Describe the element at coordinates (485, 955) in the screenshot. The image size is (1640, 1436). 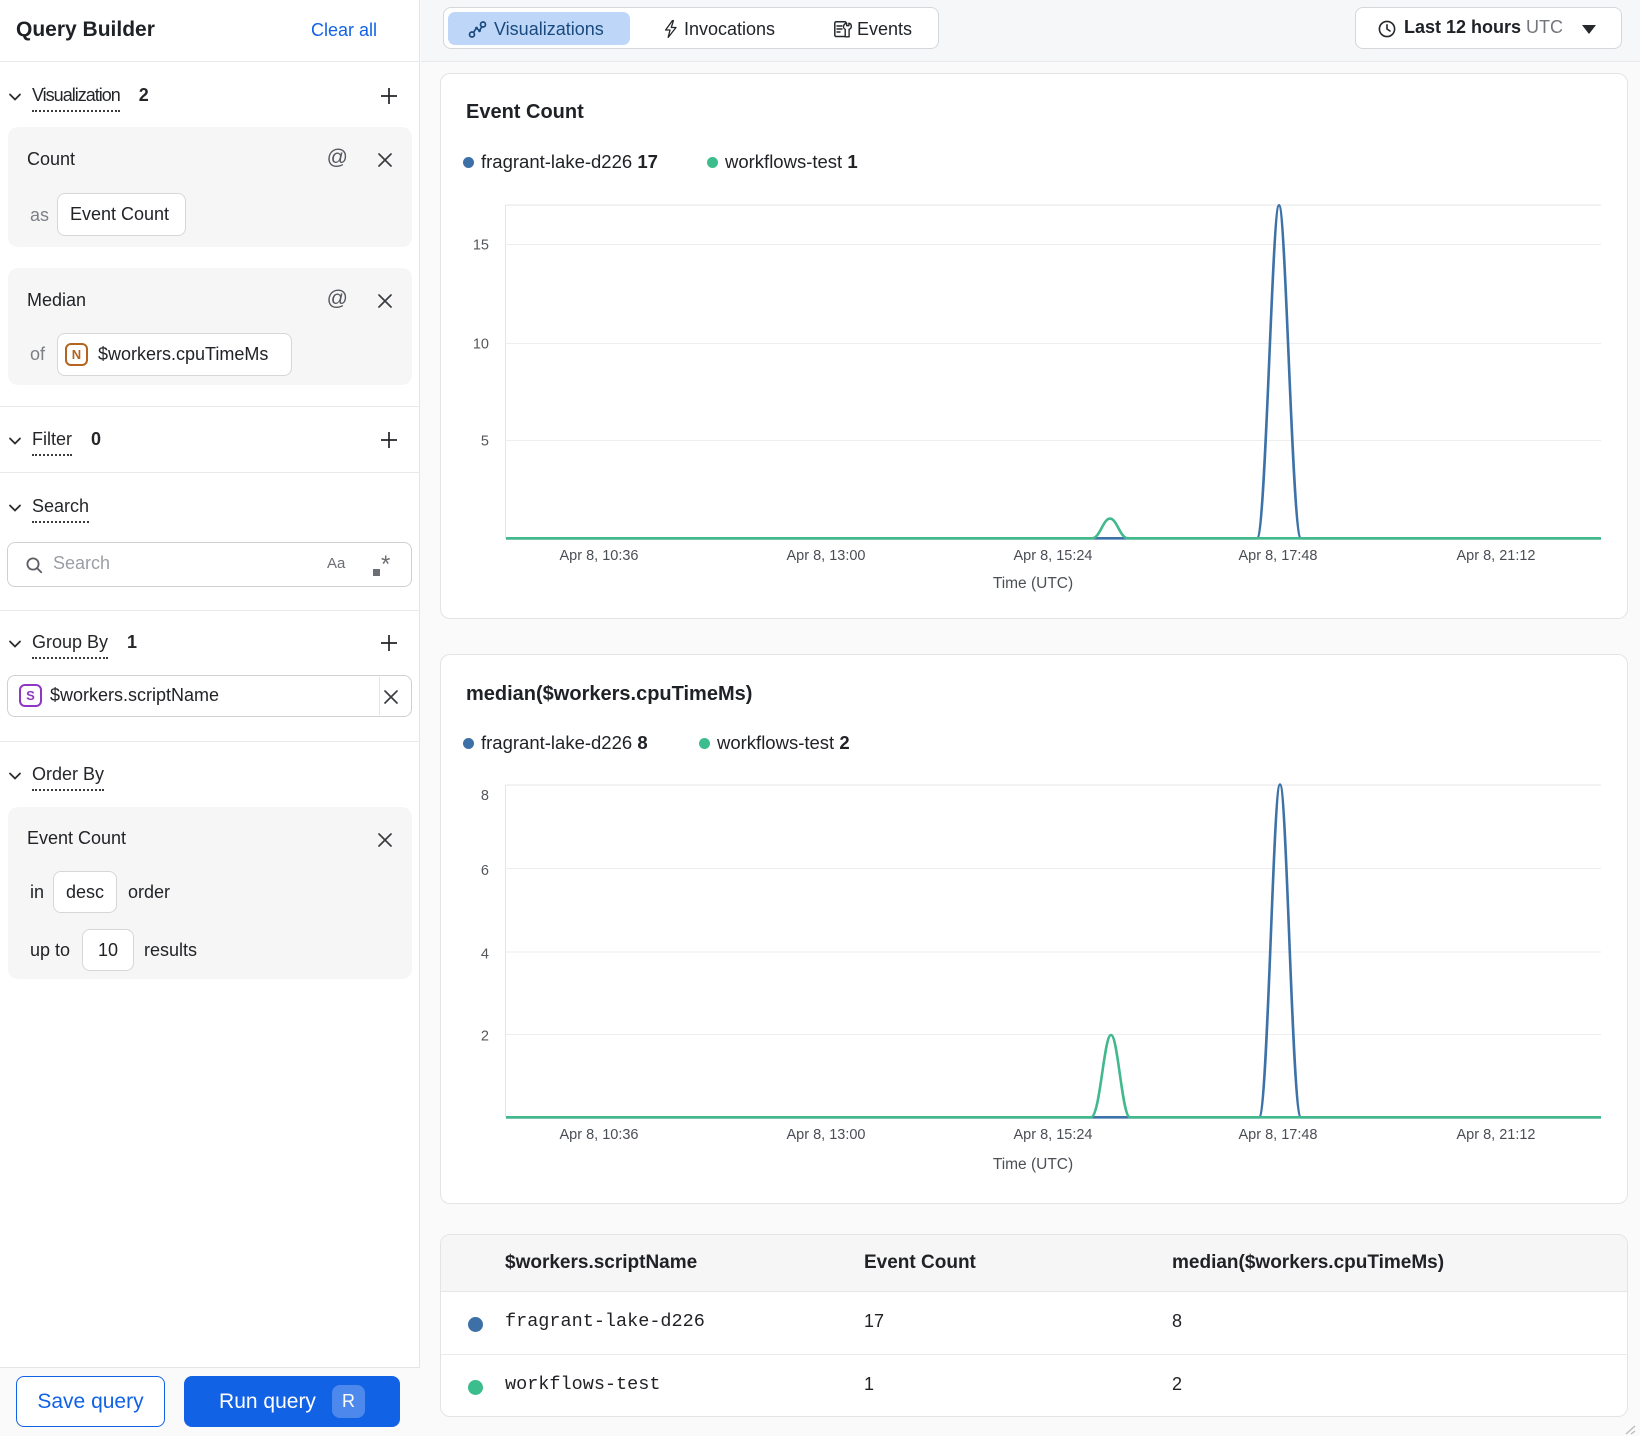
I see `svg-text: 4` at that location.